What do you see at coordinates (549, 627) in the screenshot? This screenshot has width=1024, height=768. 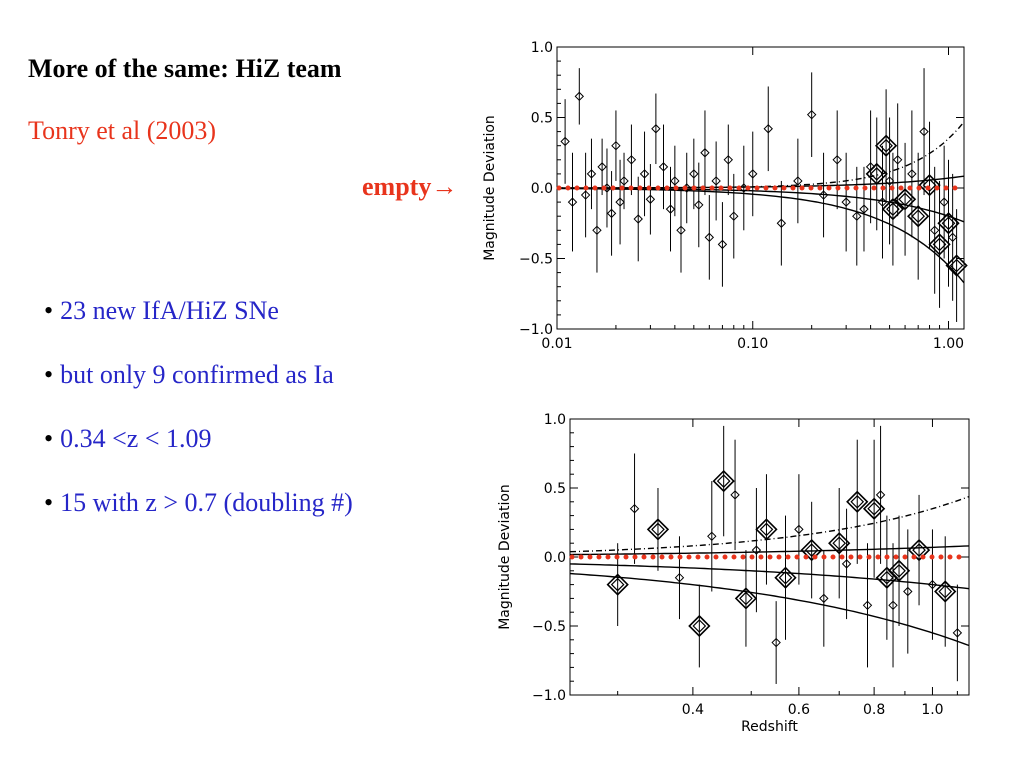 I see `y-tick-label: −0.5` at bounding box center [549, 627].